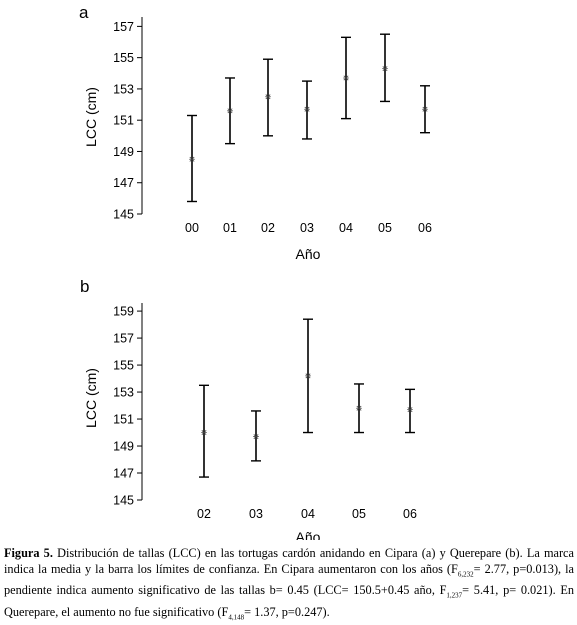 This screenshot has width=577, height=625. I want to click on panel-a-y-tick-label-4: 153, so click(123, 89).